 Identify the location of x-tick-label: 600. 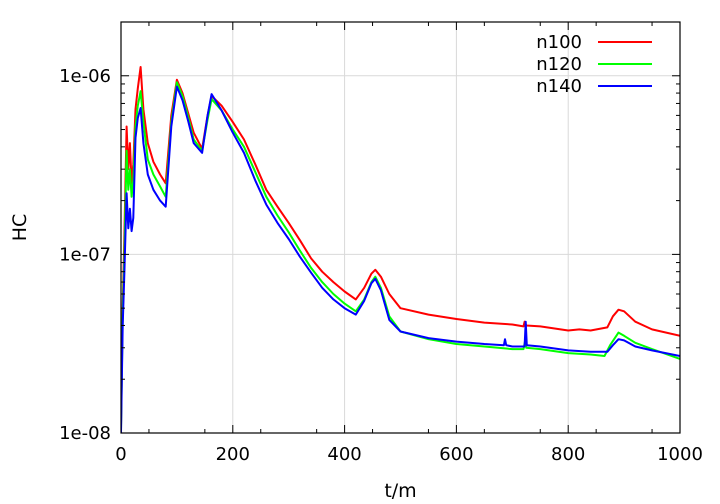
(456, 454).